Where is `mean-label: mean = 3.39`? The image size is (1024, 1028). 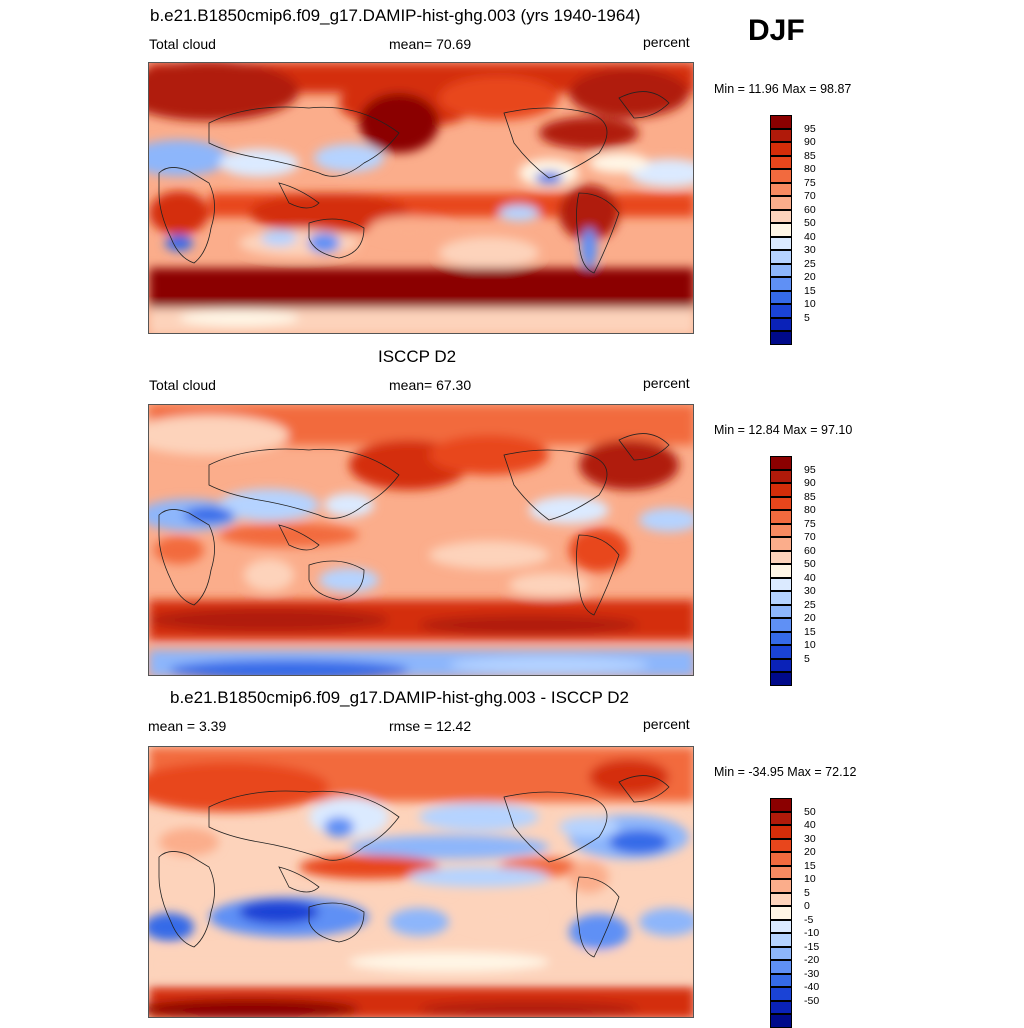 mean-label: mean = 3.39 is located at coordinates (187, 726).